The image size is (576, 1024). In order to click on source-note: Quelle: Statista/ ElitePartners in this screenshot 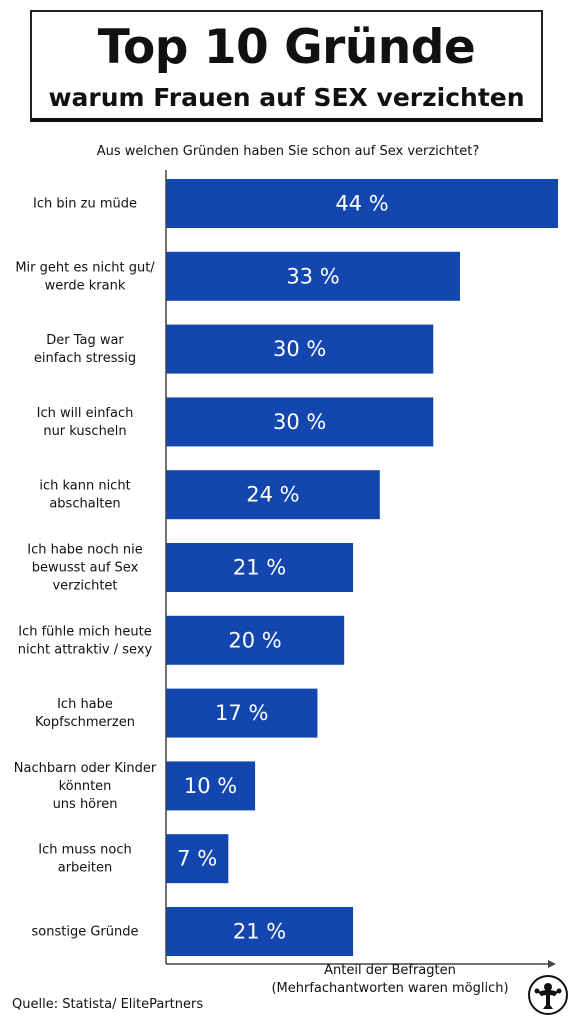, I will do `click(108, 1004)`.